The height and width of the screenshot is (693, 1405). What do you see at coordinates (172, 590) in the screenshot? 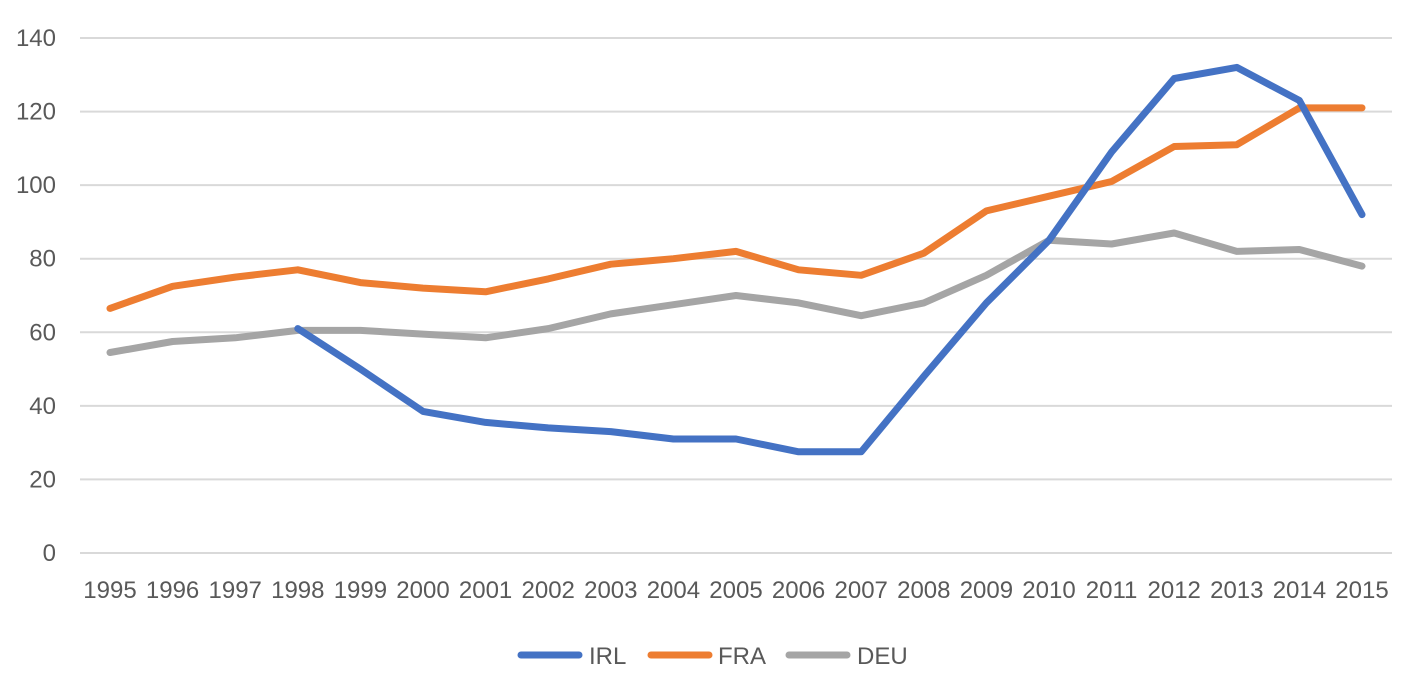
I see `x-tick-label: 1996` at bounding box center [172, 590].